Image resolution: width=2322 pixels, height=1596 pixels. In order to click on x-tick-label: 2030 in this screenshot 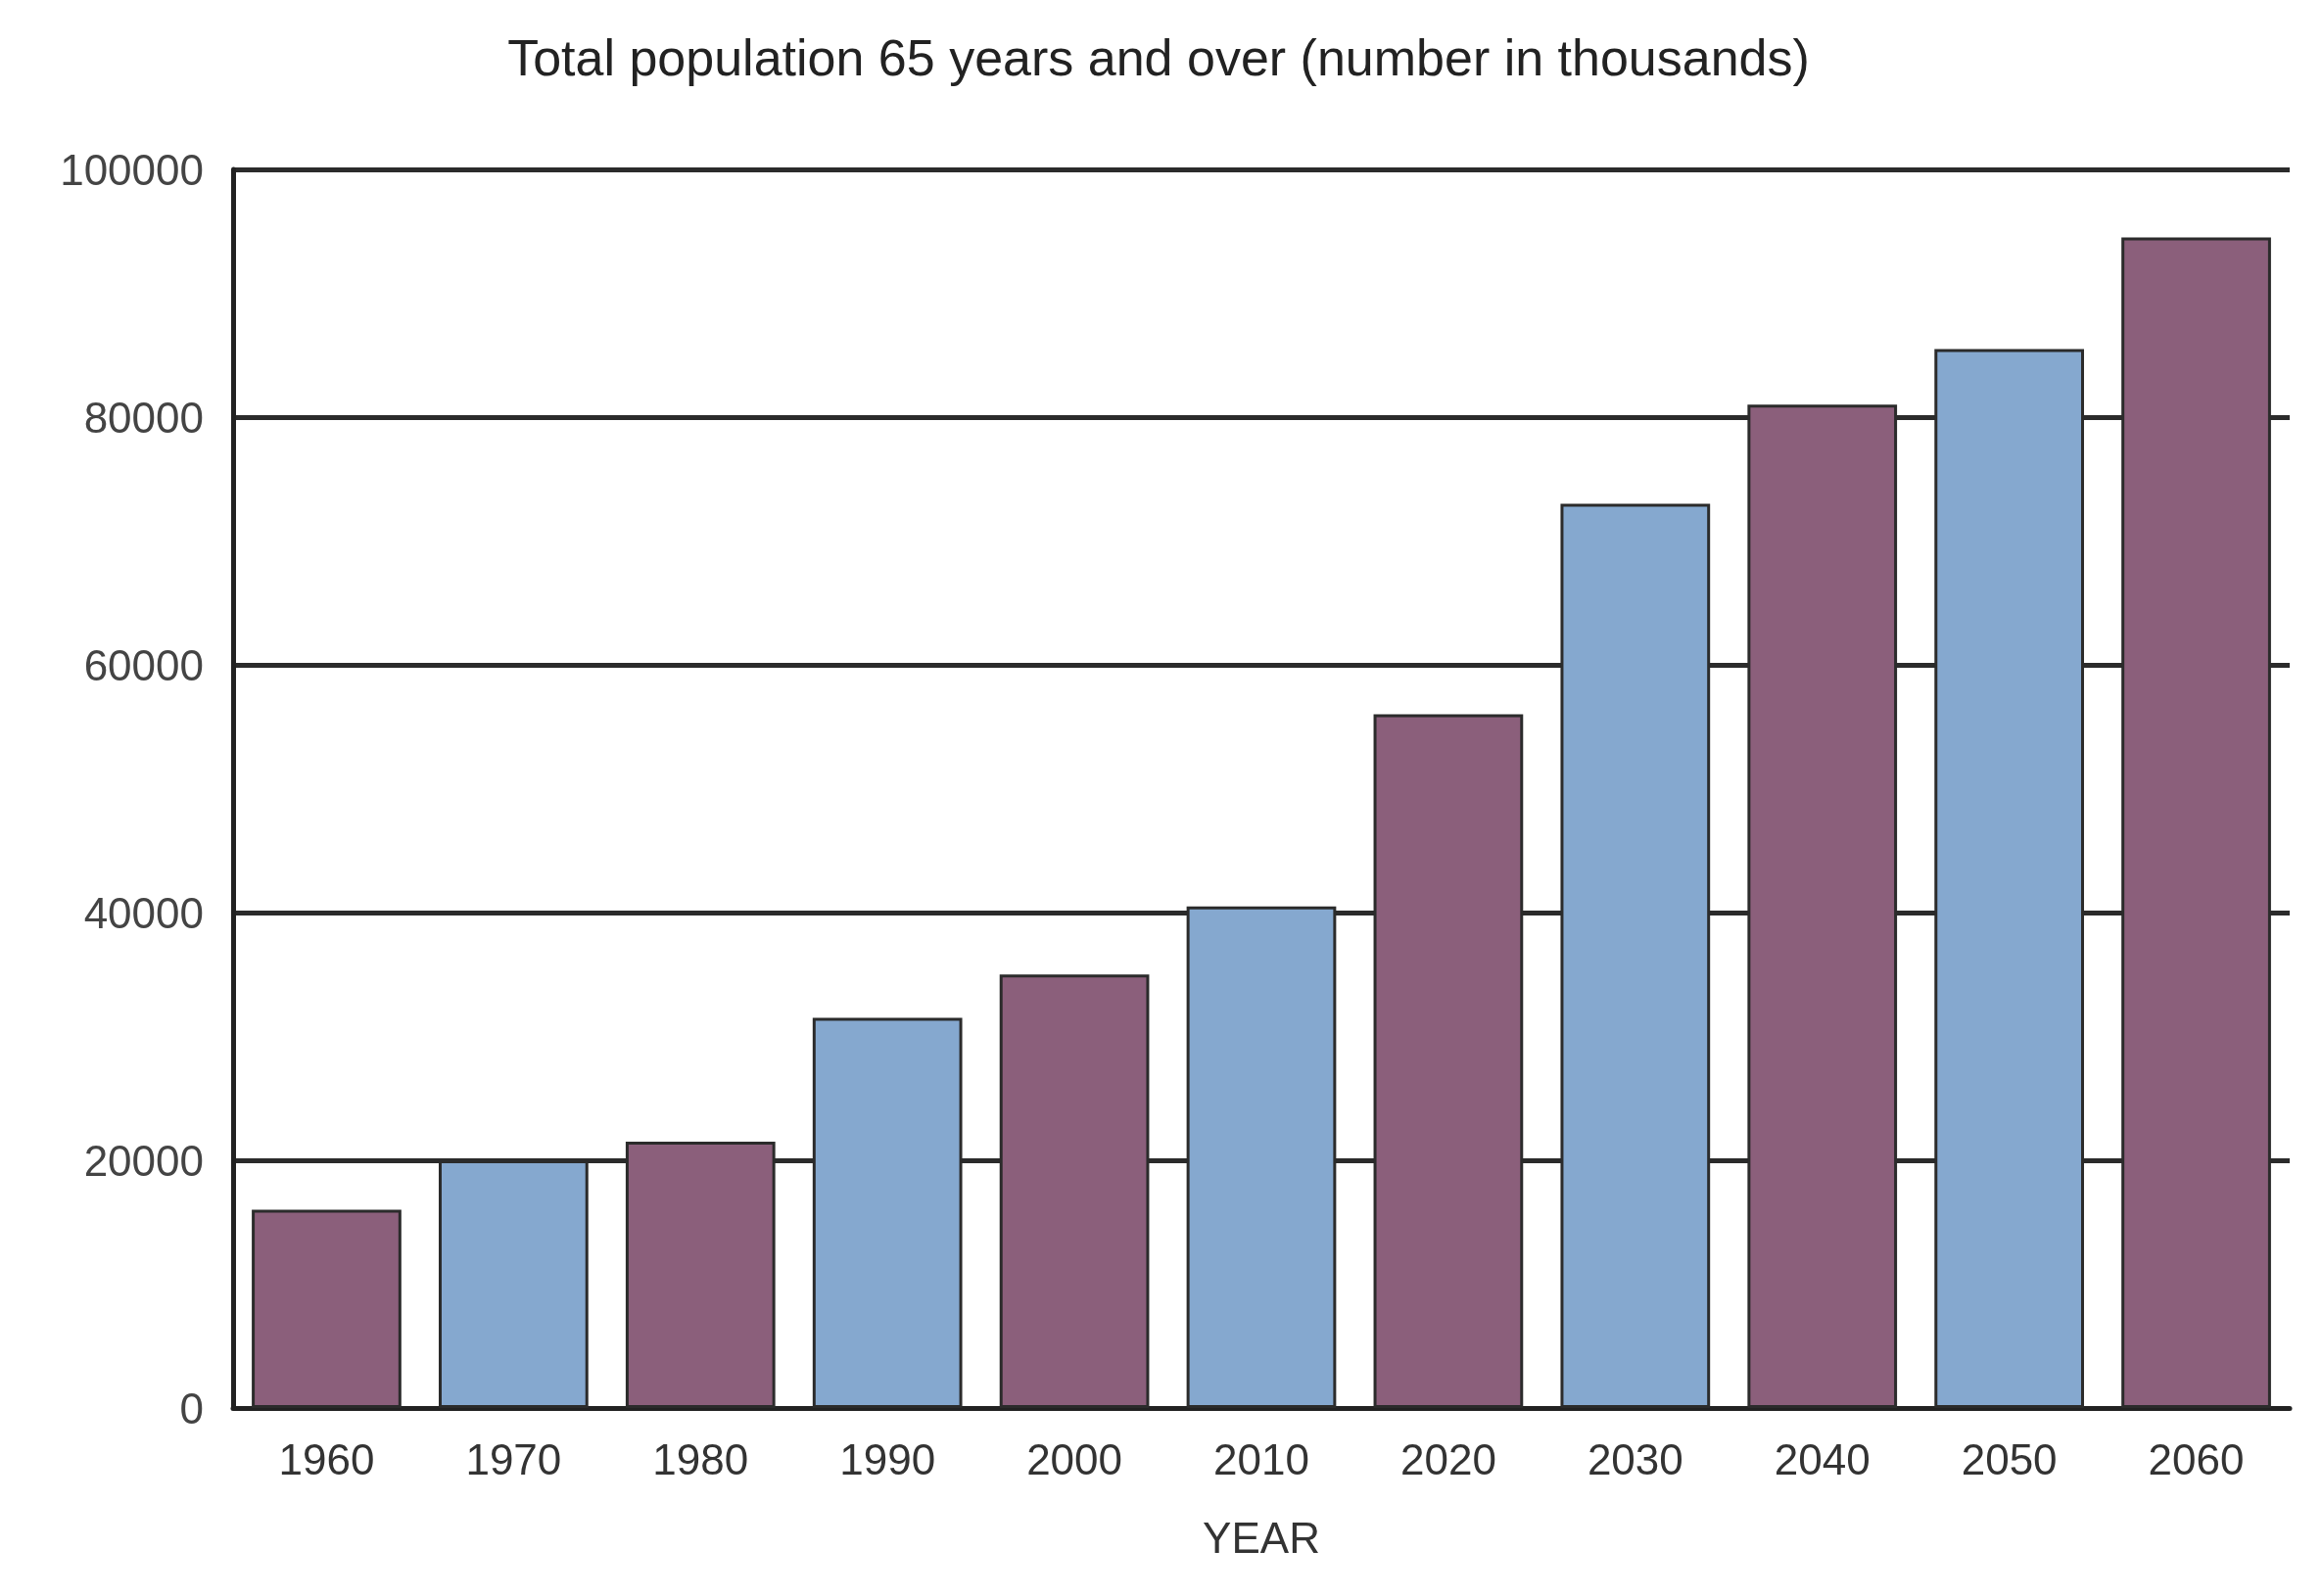, I will do `click(1635, 1458)`.